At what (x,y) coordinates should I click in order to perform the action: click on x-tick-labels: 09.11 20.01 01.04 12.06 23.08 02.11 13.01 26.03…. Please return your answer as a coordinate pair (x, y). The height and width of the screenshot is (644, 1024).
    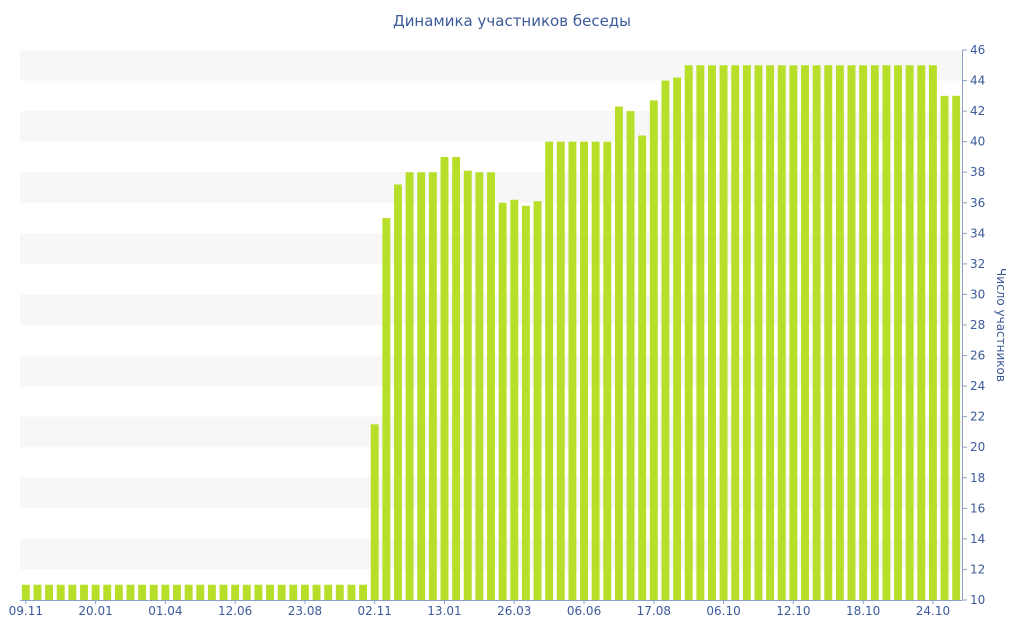
    Looking at the image, I should click on (479, 609).